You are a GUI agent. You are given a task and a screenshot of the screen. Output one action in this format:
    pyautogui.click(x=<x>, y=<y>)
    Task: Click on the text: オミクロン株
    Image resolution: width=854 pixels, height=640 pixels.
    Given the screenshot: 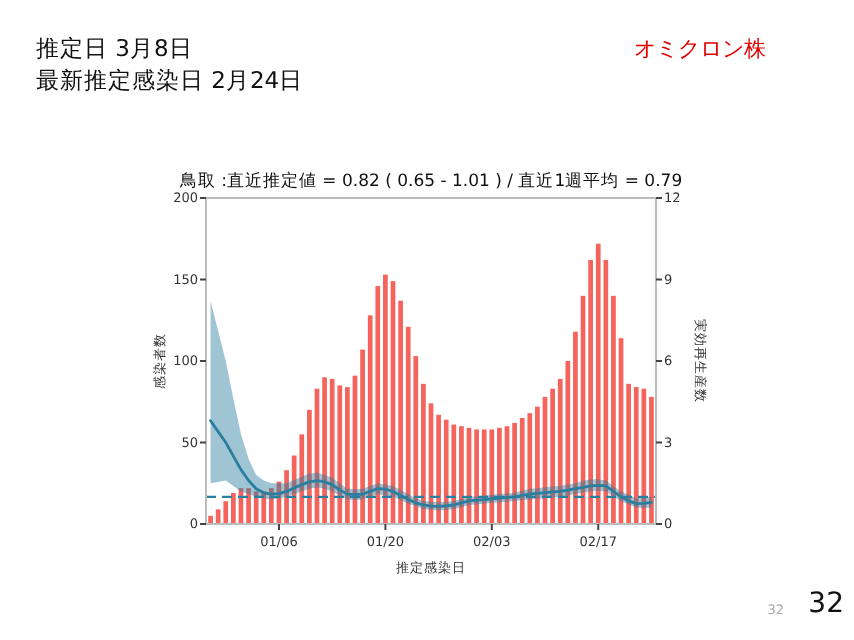 What is the action you would take?
    pyautogui.click(x=700, y=49)
    